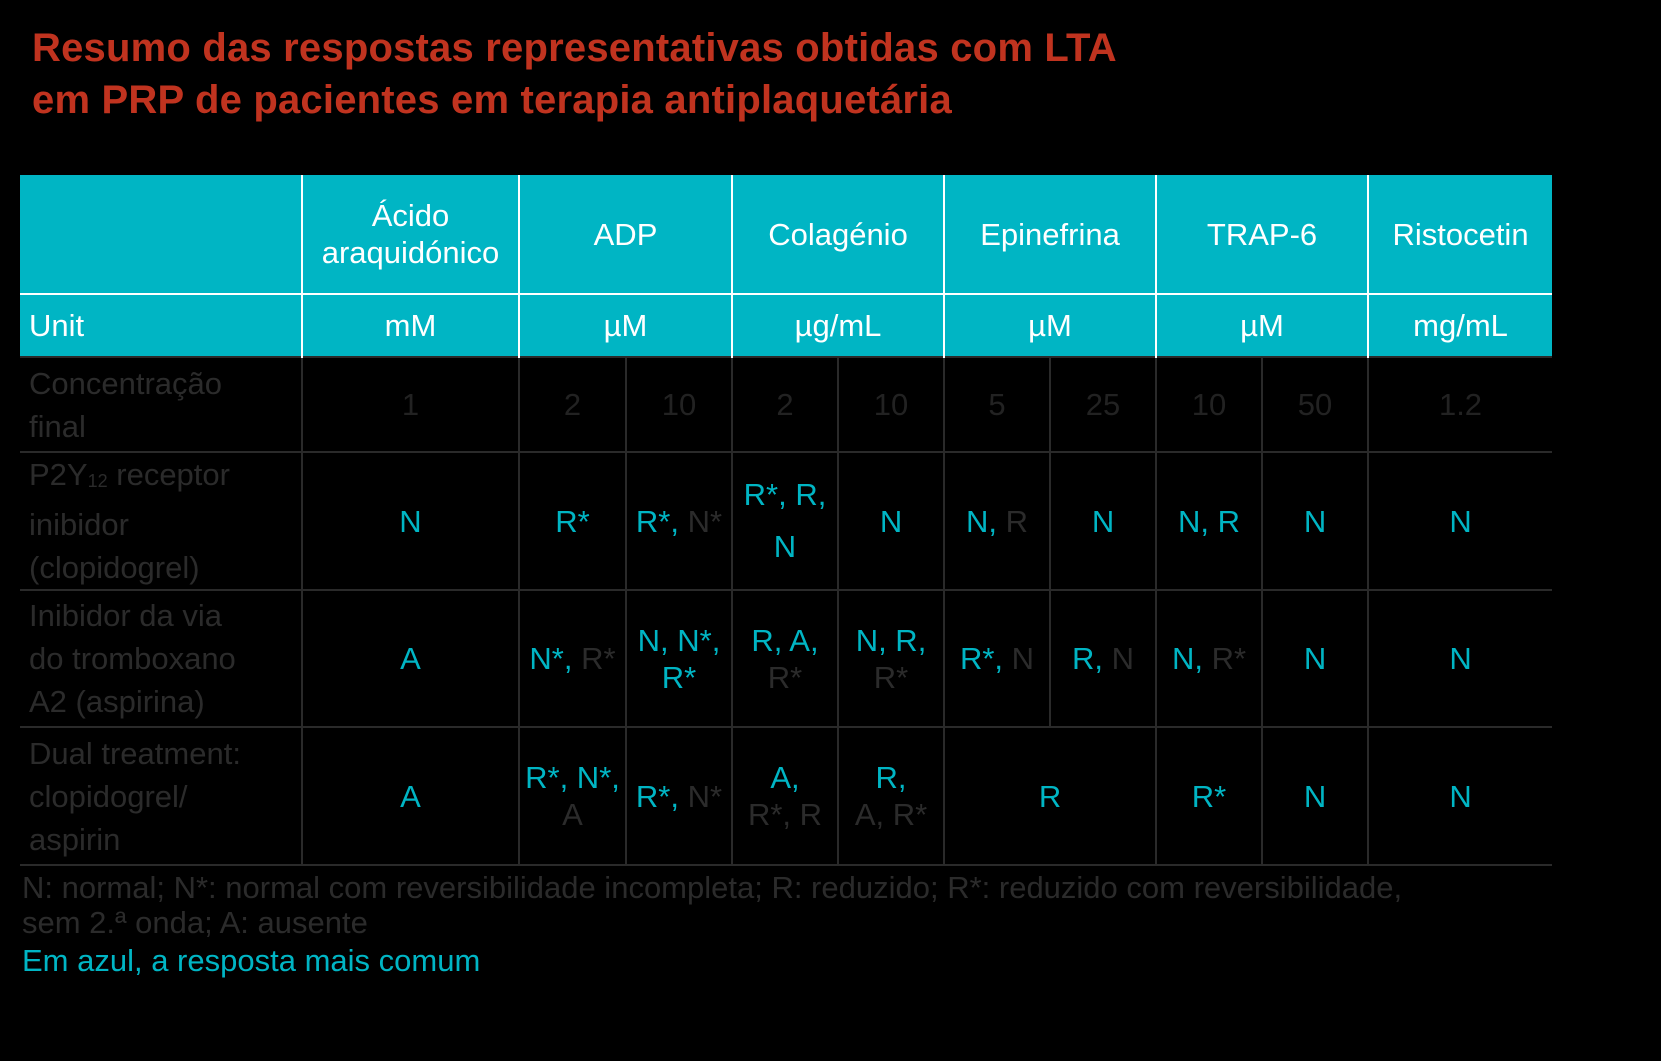 Image resolution: width=1661 pixels, height=1061 pixels. Describe the element at coordinates (625, 234) in the screenshot. I see `header-adp: ADP` at that location.